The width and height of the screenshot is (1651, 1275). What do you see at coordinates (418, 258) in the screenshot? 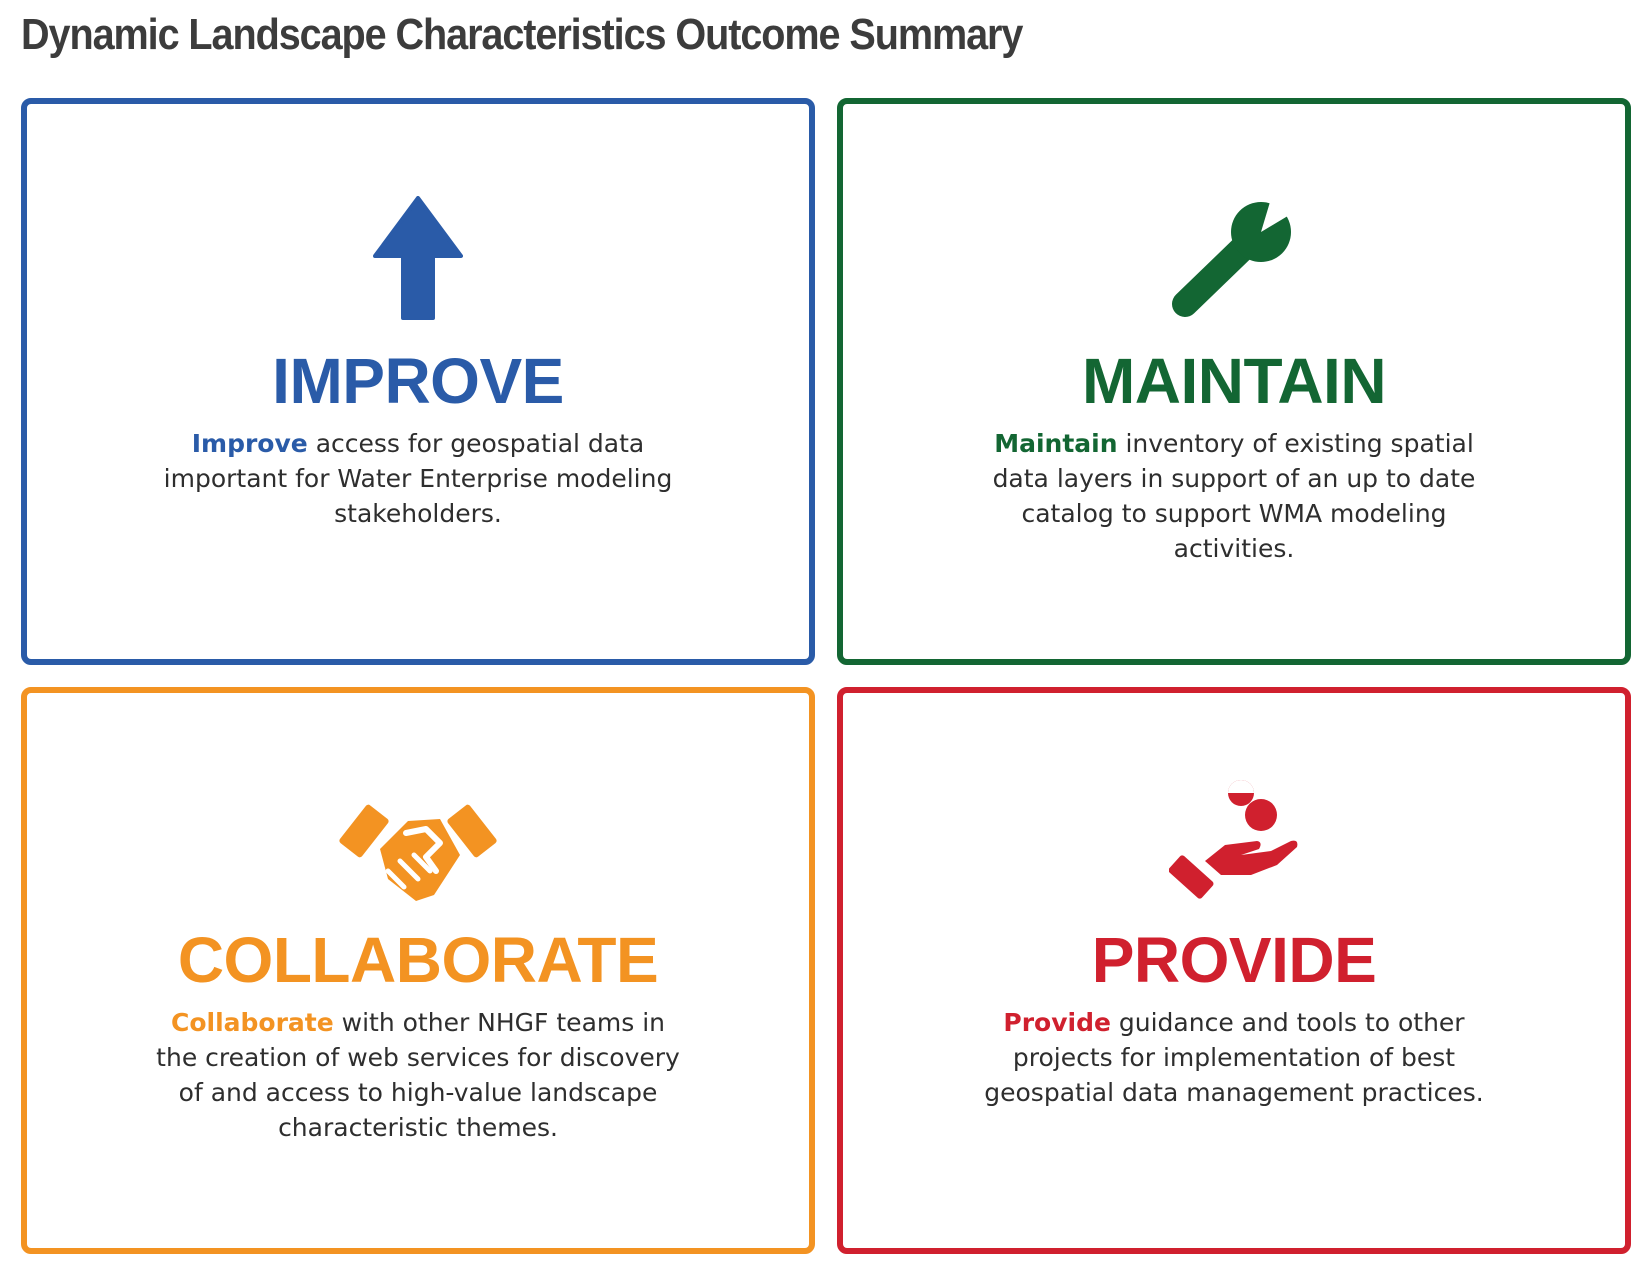
I see `up-arrow-icon` at bounding box center [418, 258].